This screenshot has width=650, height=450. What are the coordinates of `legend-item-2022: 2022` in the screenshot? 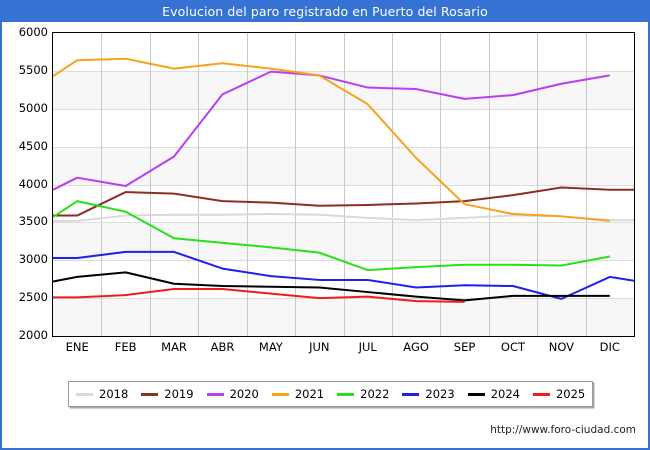 It's located at (363, 394).